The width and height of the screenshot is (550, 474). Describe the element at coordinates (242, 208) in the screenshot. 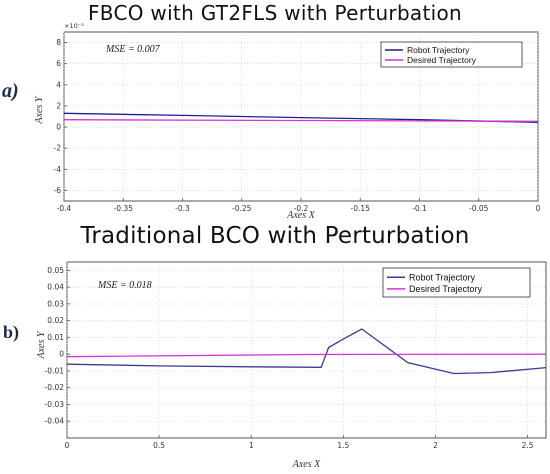

I see `chart-a-x-tick-label: -0.25` at that location.